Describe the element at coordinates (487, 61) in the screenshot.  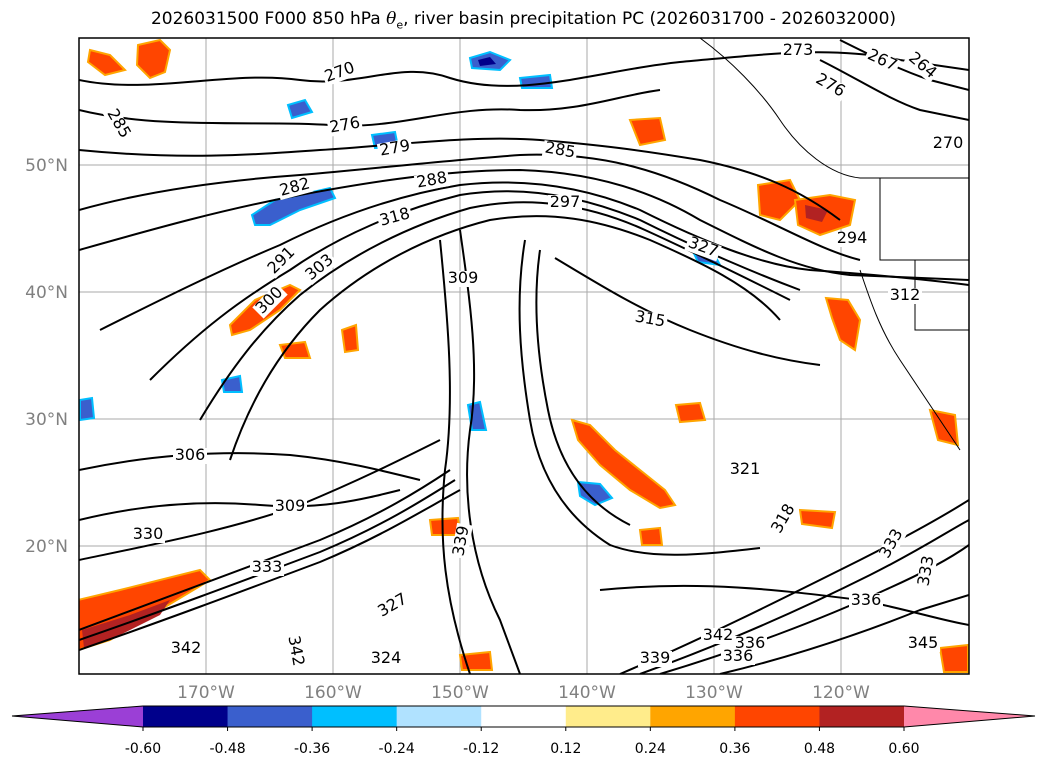
I see `precip-negative-core` at that location.